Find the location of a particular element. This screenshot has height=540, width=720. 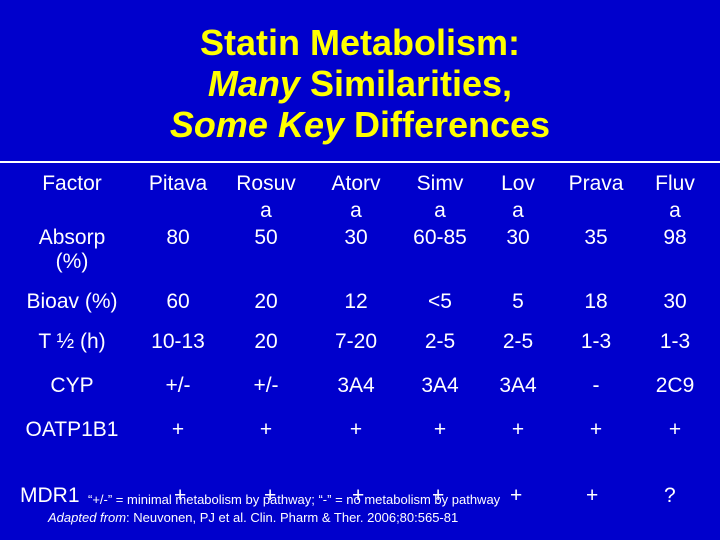

header-drug-line1: Pitava is located at coordinates (178, 183).